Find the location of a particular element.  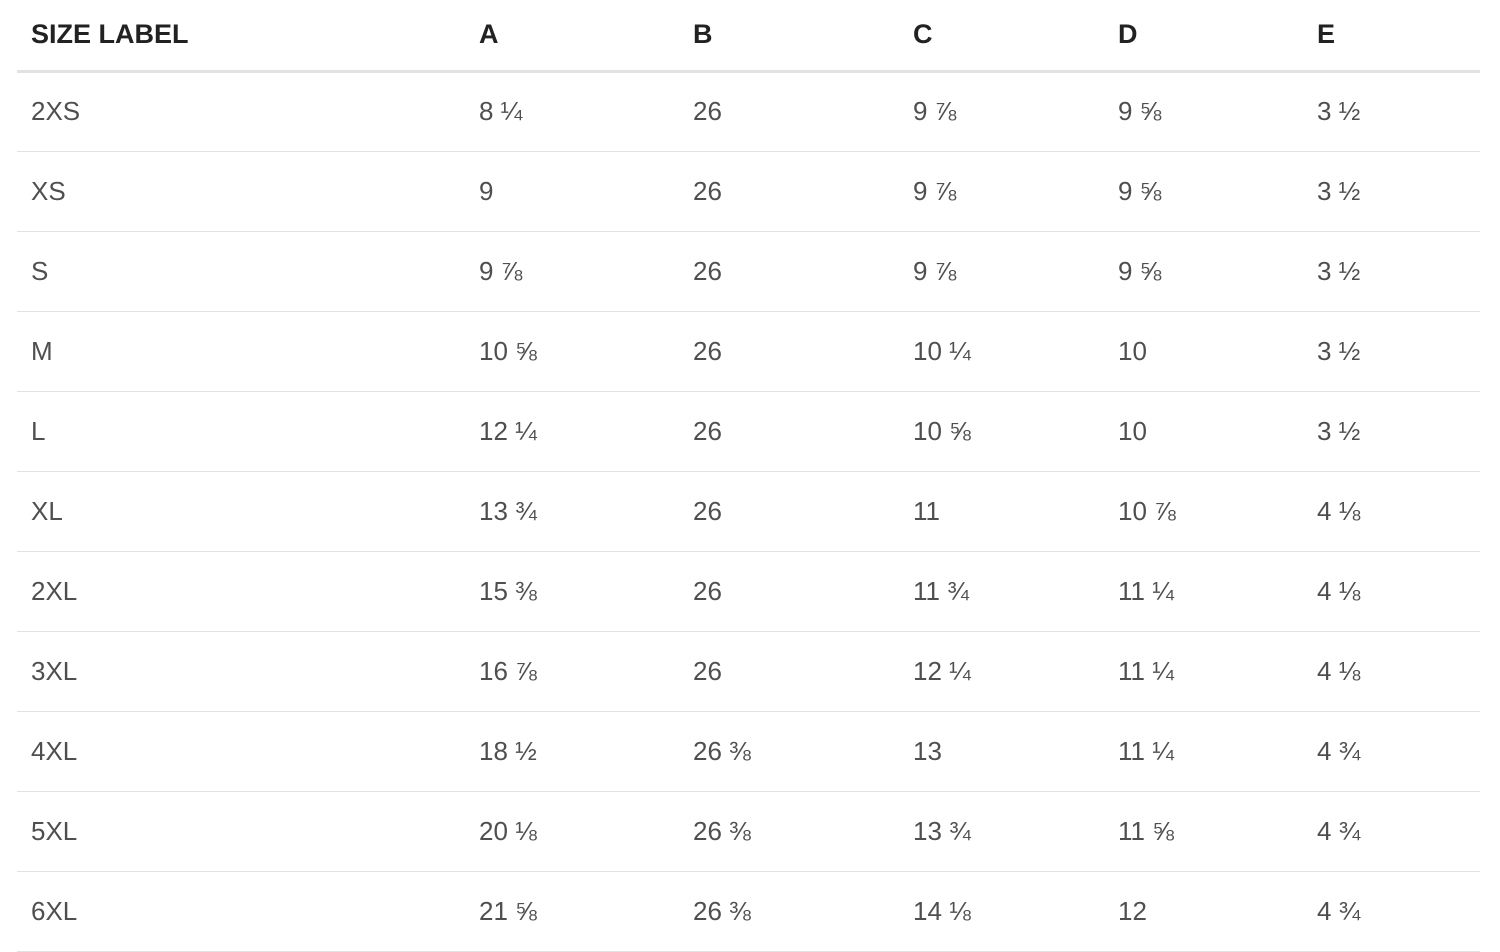

cell-a: 9 ⅞ is located at coordinates (572, 271).